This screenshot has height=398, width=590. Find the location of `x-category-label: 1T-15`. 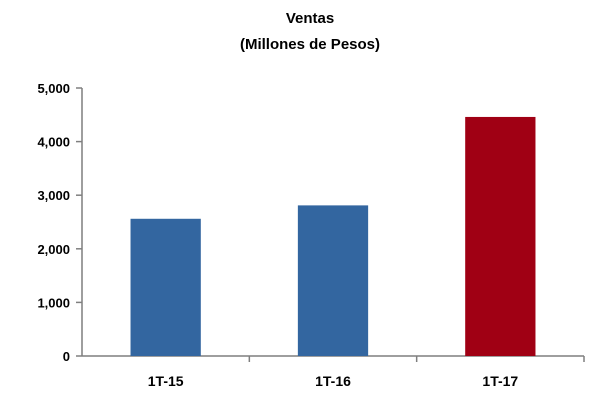

x-category-label: 1T-15 is located at coordinates (166, 381).